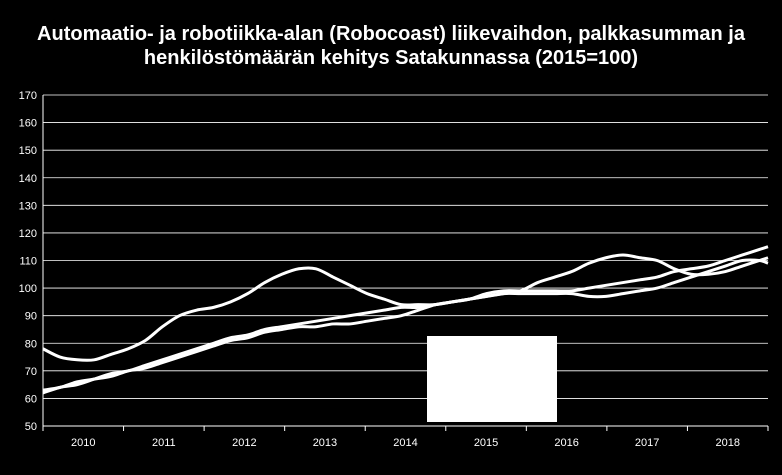 The height and width of the screenshot is (475, 782). I want to click on x-tick-label: 2010, so click(83, 443).